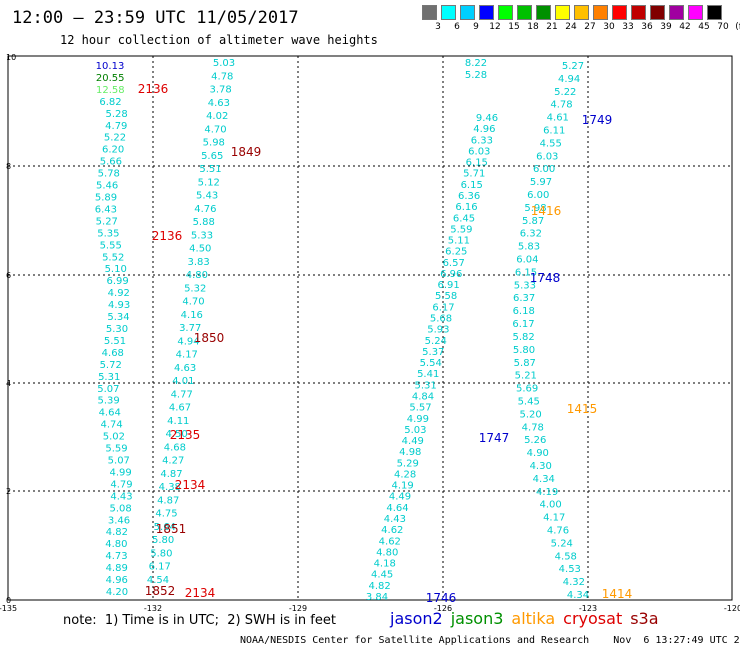 The height and width of the screenshot is (650, 740). I want to click on wave-height-label: 4.84, so click(423, 397).